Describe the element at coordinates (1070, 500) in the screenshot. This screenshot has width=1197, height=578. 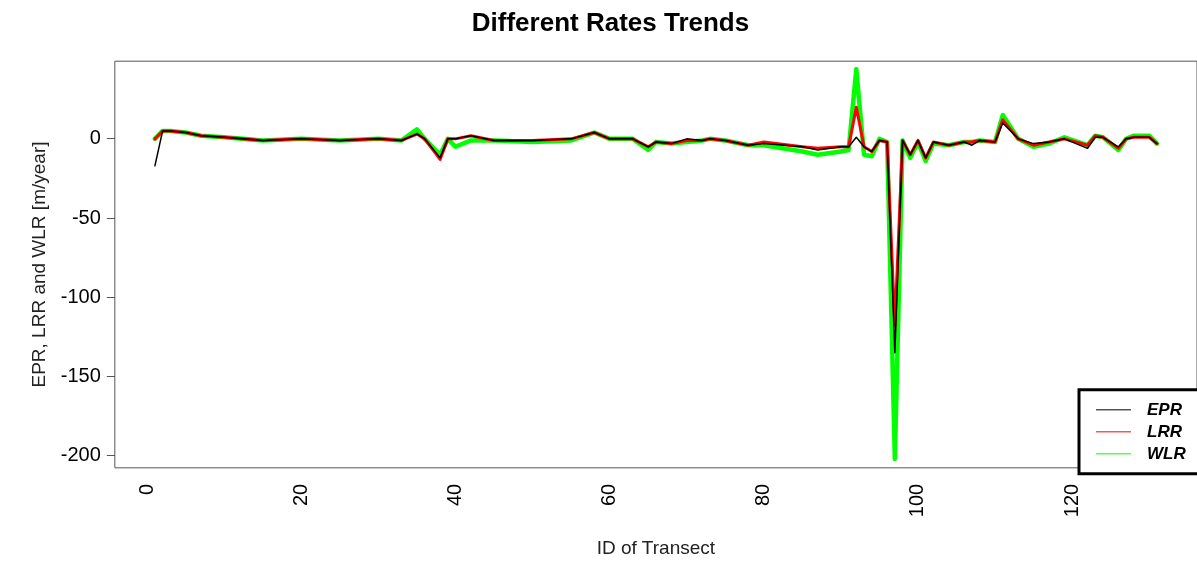
I see `x-tick-label: 120` at that location.